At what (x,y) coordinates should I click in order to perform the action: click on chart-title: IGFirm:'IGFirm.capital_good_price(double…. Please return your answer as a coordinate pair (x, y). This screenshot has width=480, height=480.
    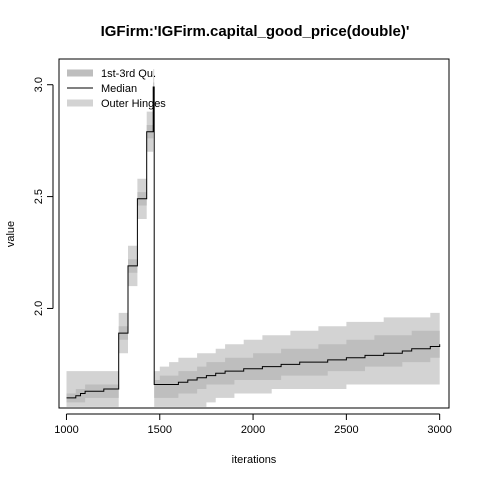
    Looking at the image, I should click on (255, 31).